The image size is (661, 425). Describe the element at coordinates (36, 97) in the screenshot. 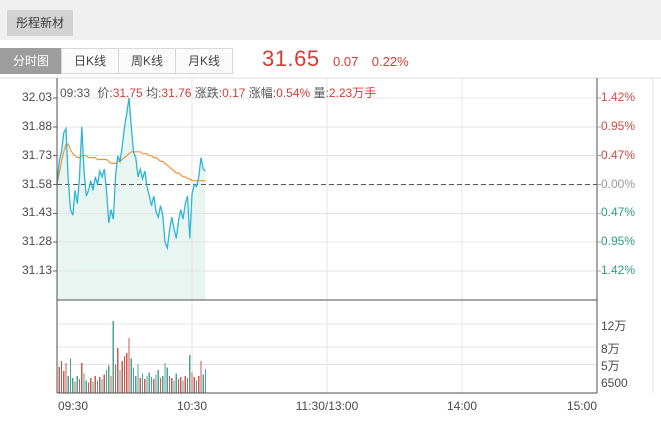

I see `price-tick-label: 32.03` at that location.